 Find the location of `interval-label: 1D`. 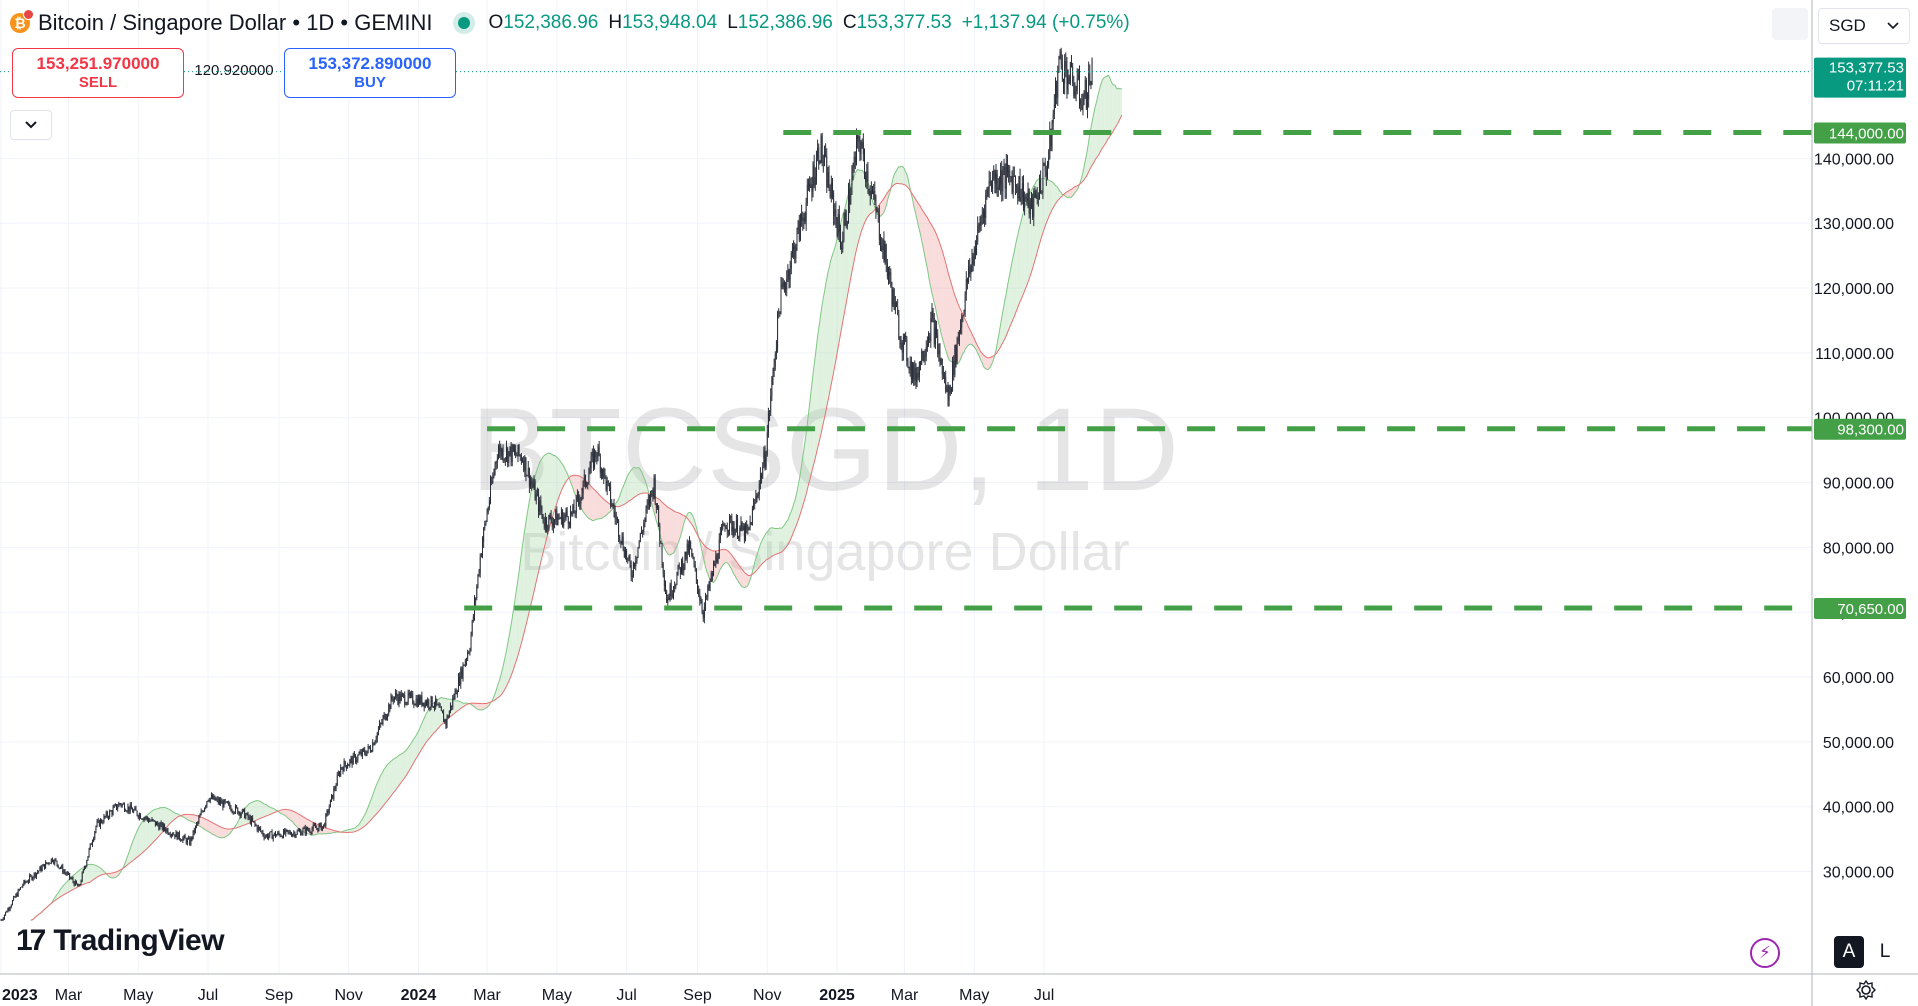

interval-label: 1D is located at coordinates (320, 22).